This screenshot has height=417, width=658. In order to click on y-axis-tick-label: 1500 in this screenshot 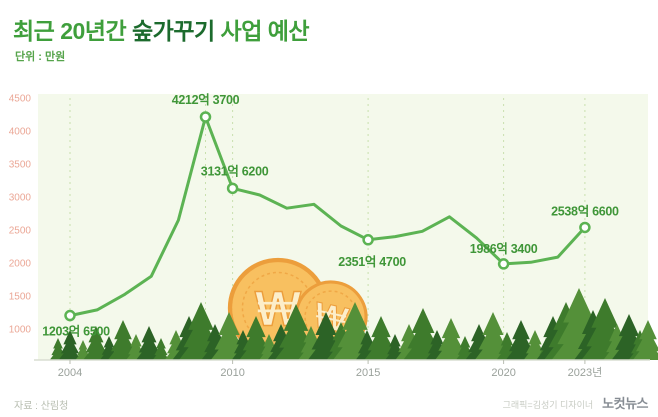, I will do `click(20, 297)`.